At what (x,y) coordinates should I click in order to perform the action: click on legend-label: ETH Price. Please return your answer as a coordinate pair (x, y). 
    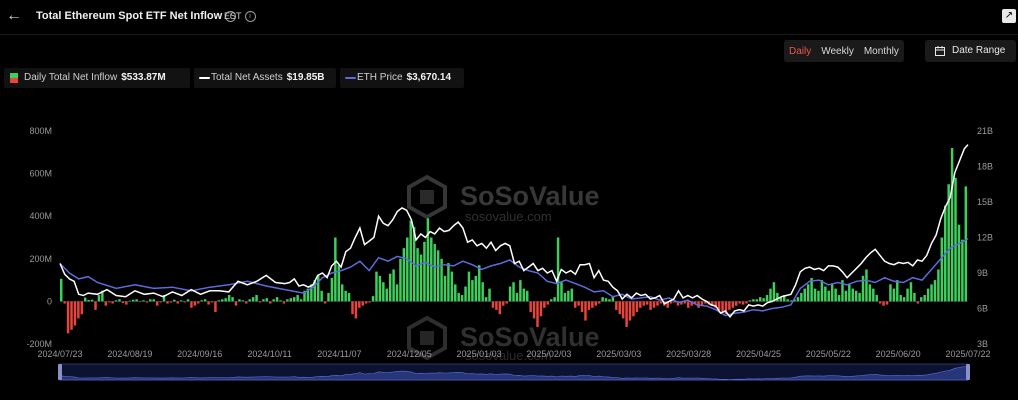
    Looking at the image, I should click on (380, 77).